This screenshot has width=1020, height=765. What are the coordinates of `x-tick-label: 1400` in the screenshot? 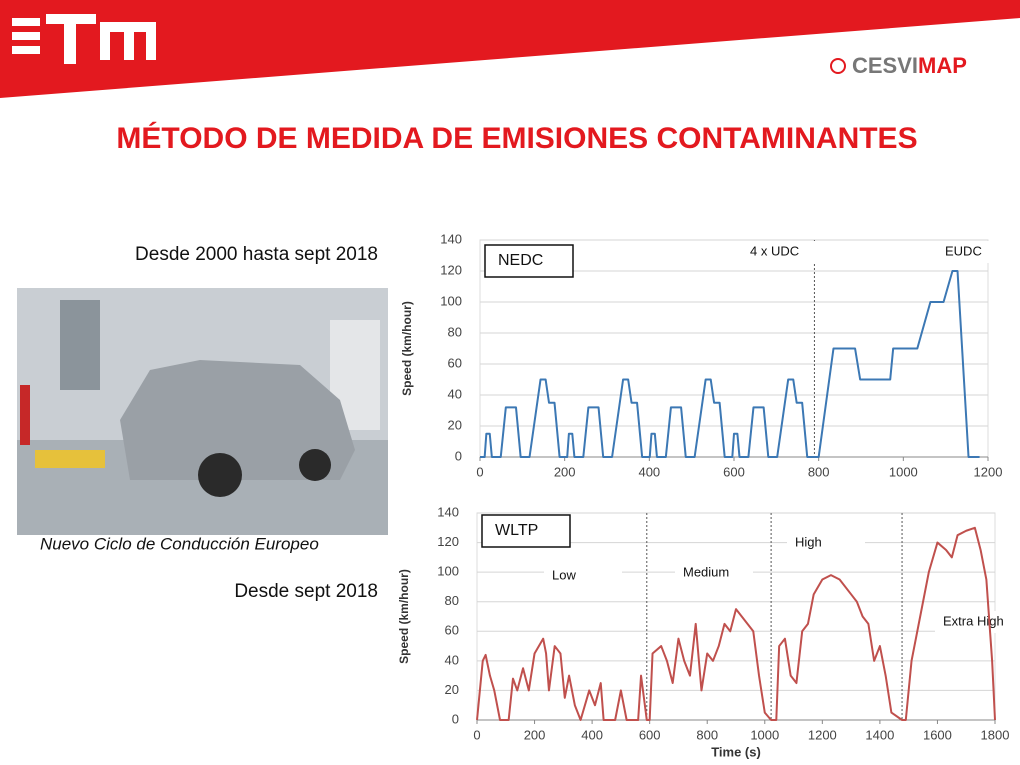 It's located at (879, 734).